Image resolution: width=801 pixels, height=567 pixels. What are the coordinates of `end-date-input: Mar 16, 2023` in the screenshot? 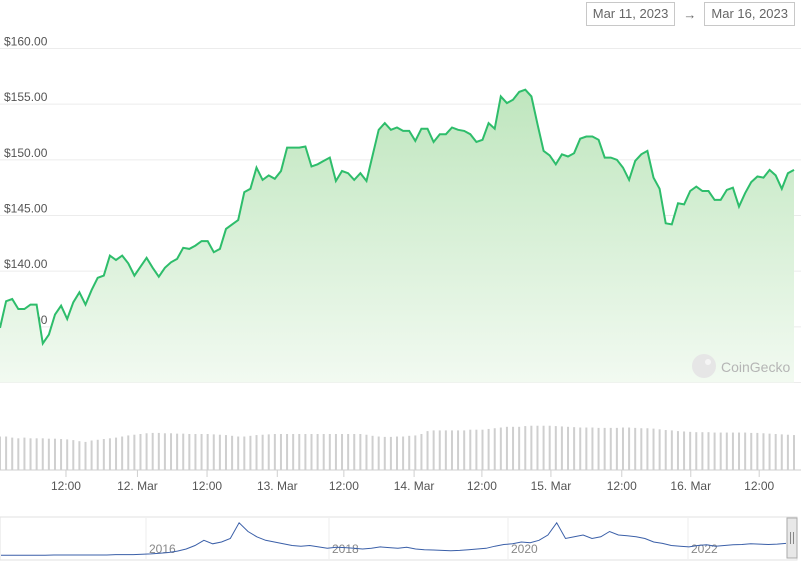 It's located at (749, 14).